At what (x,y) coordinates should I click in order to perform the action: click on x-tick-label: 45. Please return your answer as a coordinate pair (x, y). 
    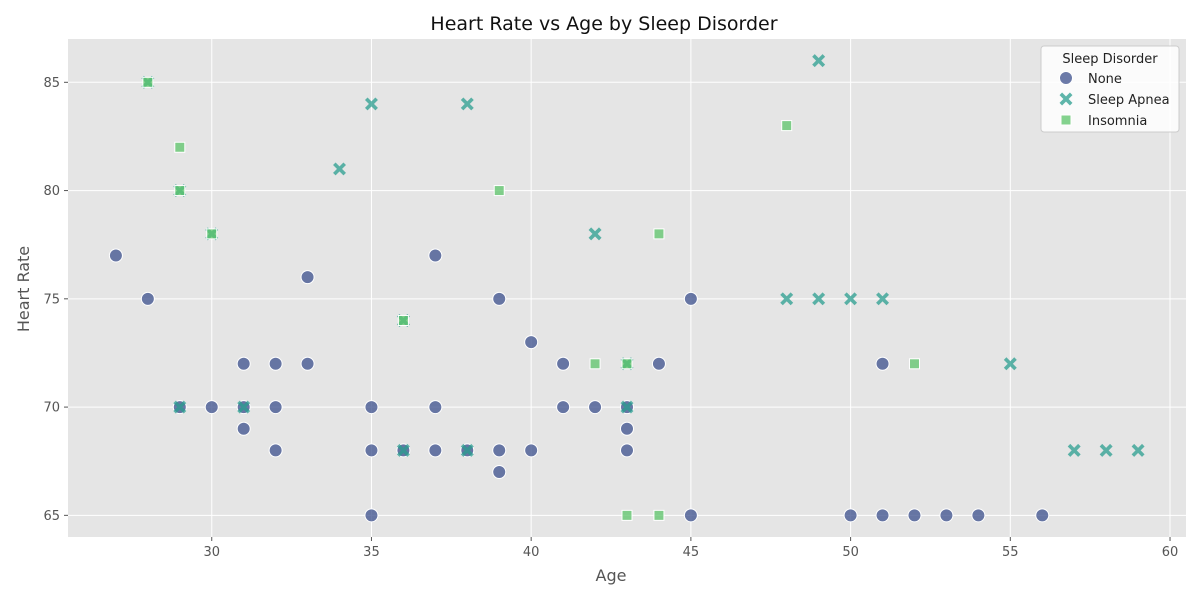
    Looking at the image, I should click on (691, 552).